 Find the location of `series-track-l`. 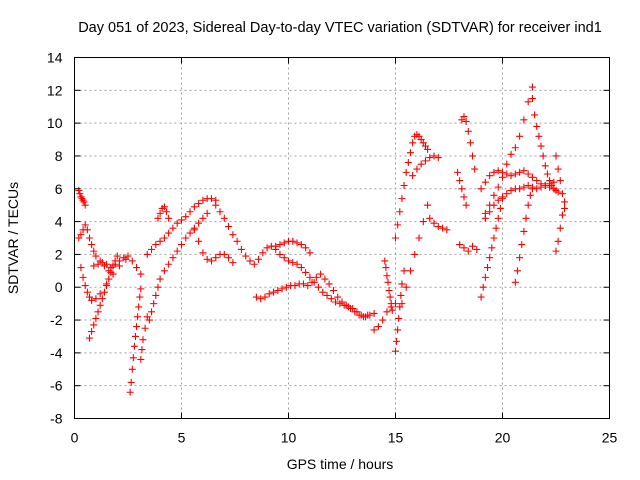

series-track-l is located at coordinates (295, 261).